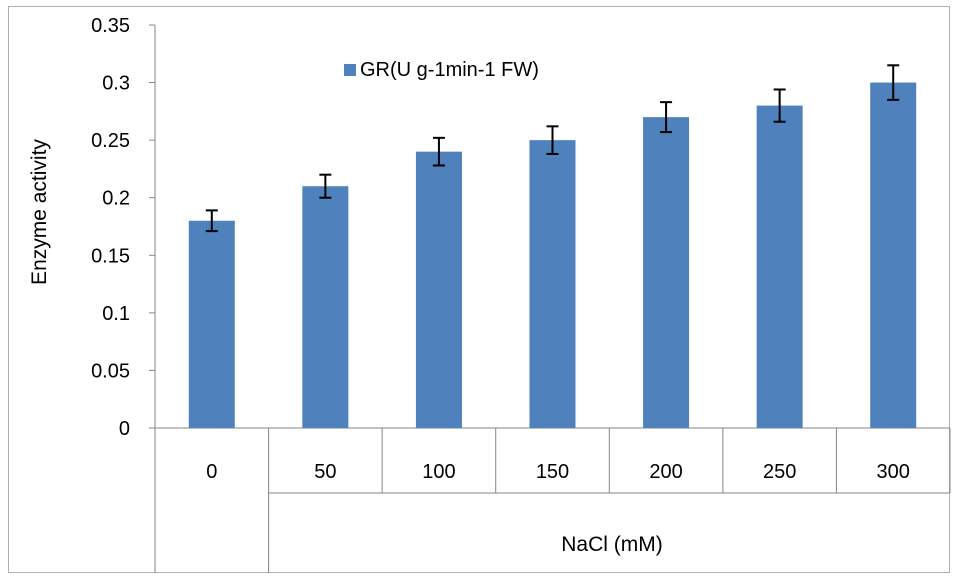 This screenshot has width=958, height=579. What do you see at coordinates (438, 472) in the screenshot?
I see `x-tick-label: 100` at bounding box center [438, 472].